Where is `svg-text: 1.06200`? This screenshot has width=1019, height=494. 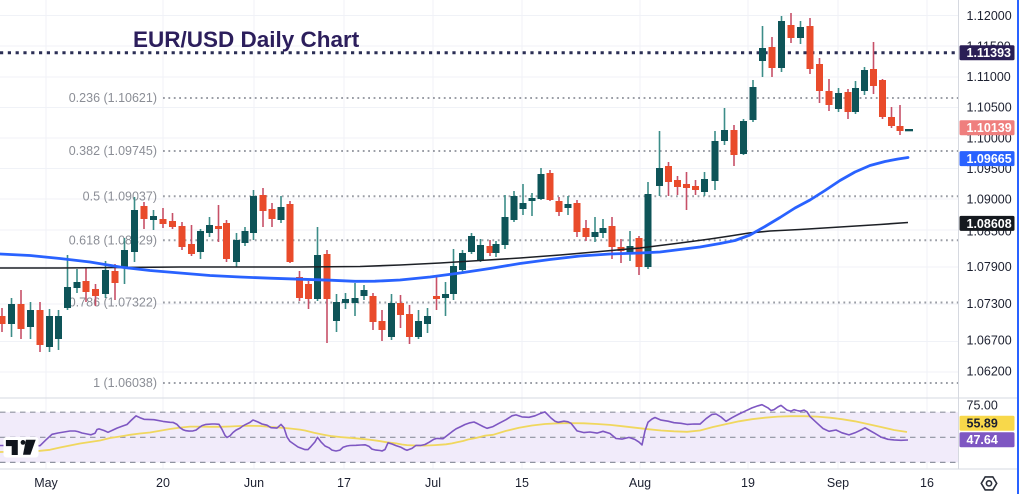 svg-text: 1.06200 is located at coordinates (989, 371).